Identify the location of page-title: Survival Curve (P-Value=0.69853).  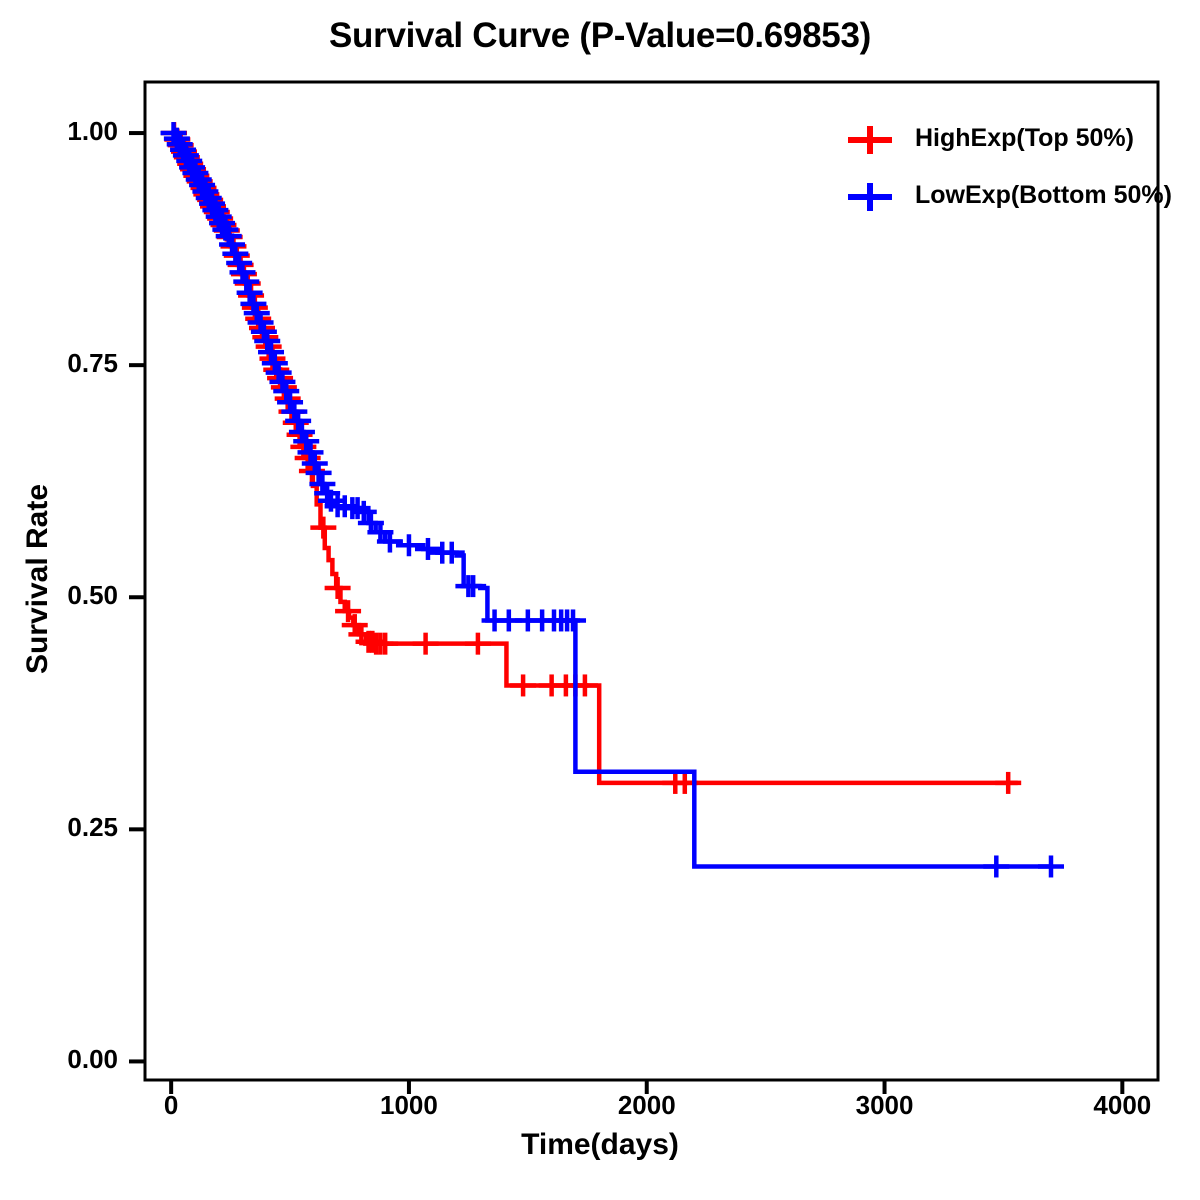
(600, 35).